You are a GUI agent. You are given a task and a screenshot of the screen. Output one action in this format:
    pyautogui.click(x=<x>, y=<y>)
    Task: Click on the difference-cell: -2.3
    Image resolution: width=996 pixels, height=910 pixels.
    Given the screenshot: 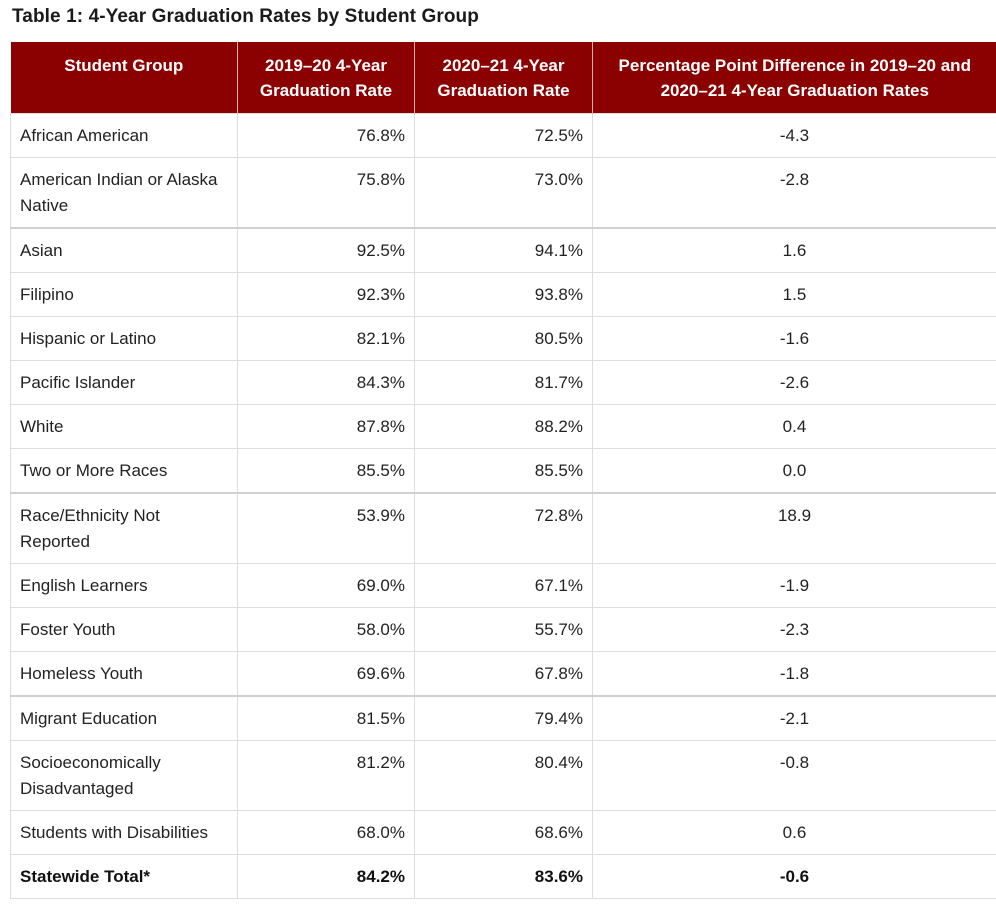 What is the action you would take?
    pyautogui.click(x=794, y=629)
    